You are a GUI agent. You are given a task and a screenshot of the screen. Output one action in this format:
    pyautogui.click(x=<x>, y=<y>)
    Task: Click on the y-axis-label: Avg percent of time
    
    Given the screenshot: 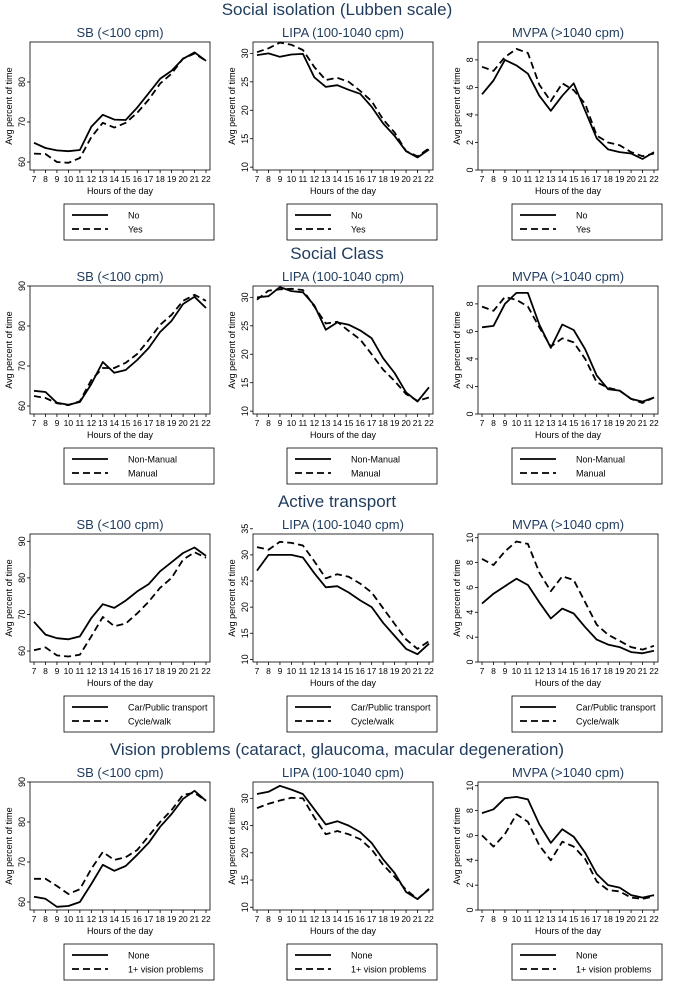 What is the action you would take?
    pyautogui.click(x=232, y=845)
    